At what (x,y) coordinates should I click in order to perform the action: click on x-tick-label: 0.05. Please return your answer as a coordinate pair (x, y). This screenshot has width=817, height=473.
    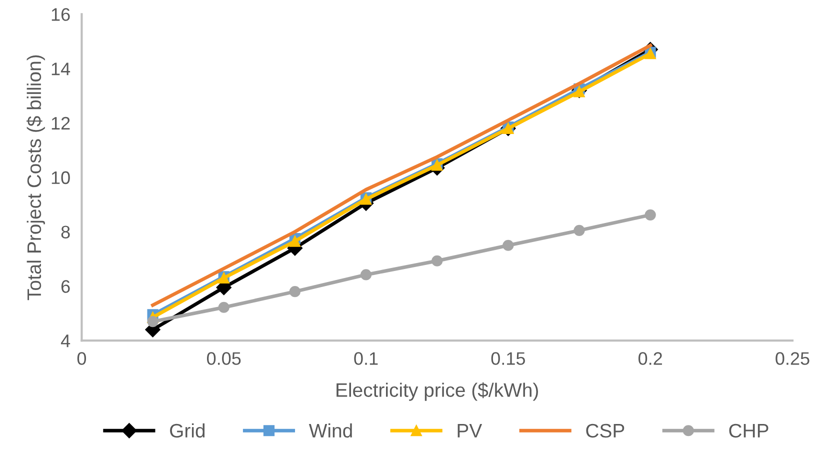
    Looking at the image, I should click on (223, 358).